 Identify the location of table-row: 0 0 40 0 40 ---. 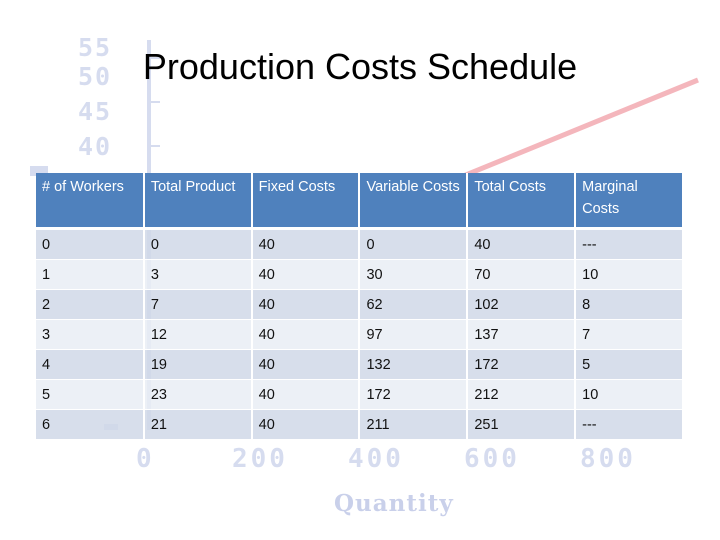
(360, 244).